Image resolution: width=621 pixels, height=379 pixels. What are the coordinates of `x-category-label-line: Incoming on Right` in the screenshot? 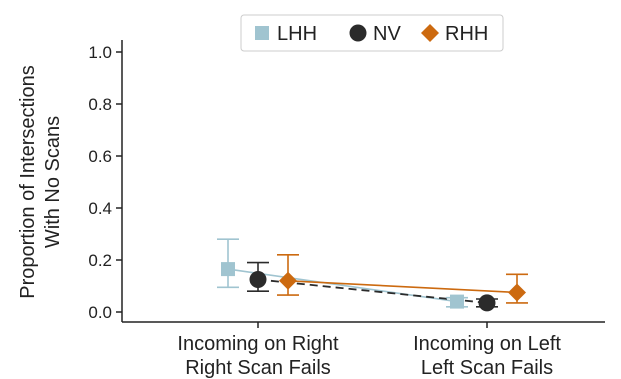 It's located at (258, 344).